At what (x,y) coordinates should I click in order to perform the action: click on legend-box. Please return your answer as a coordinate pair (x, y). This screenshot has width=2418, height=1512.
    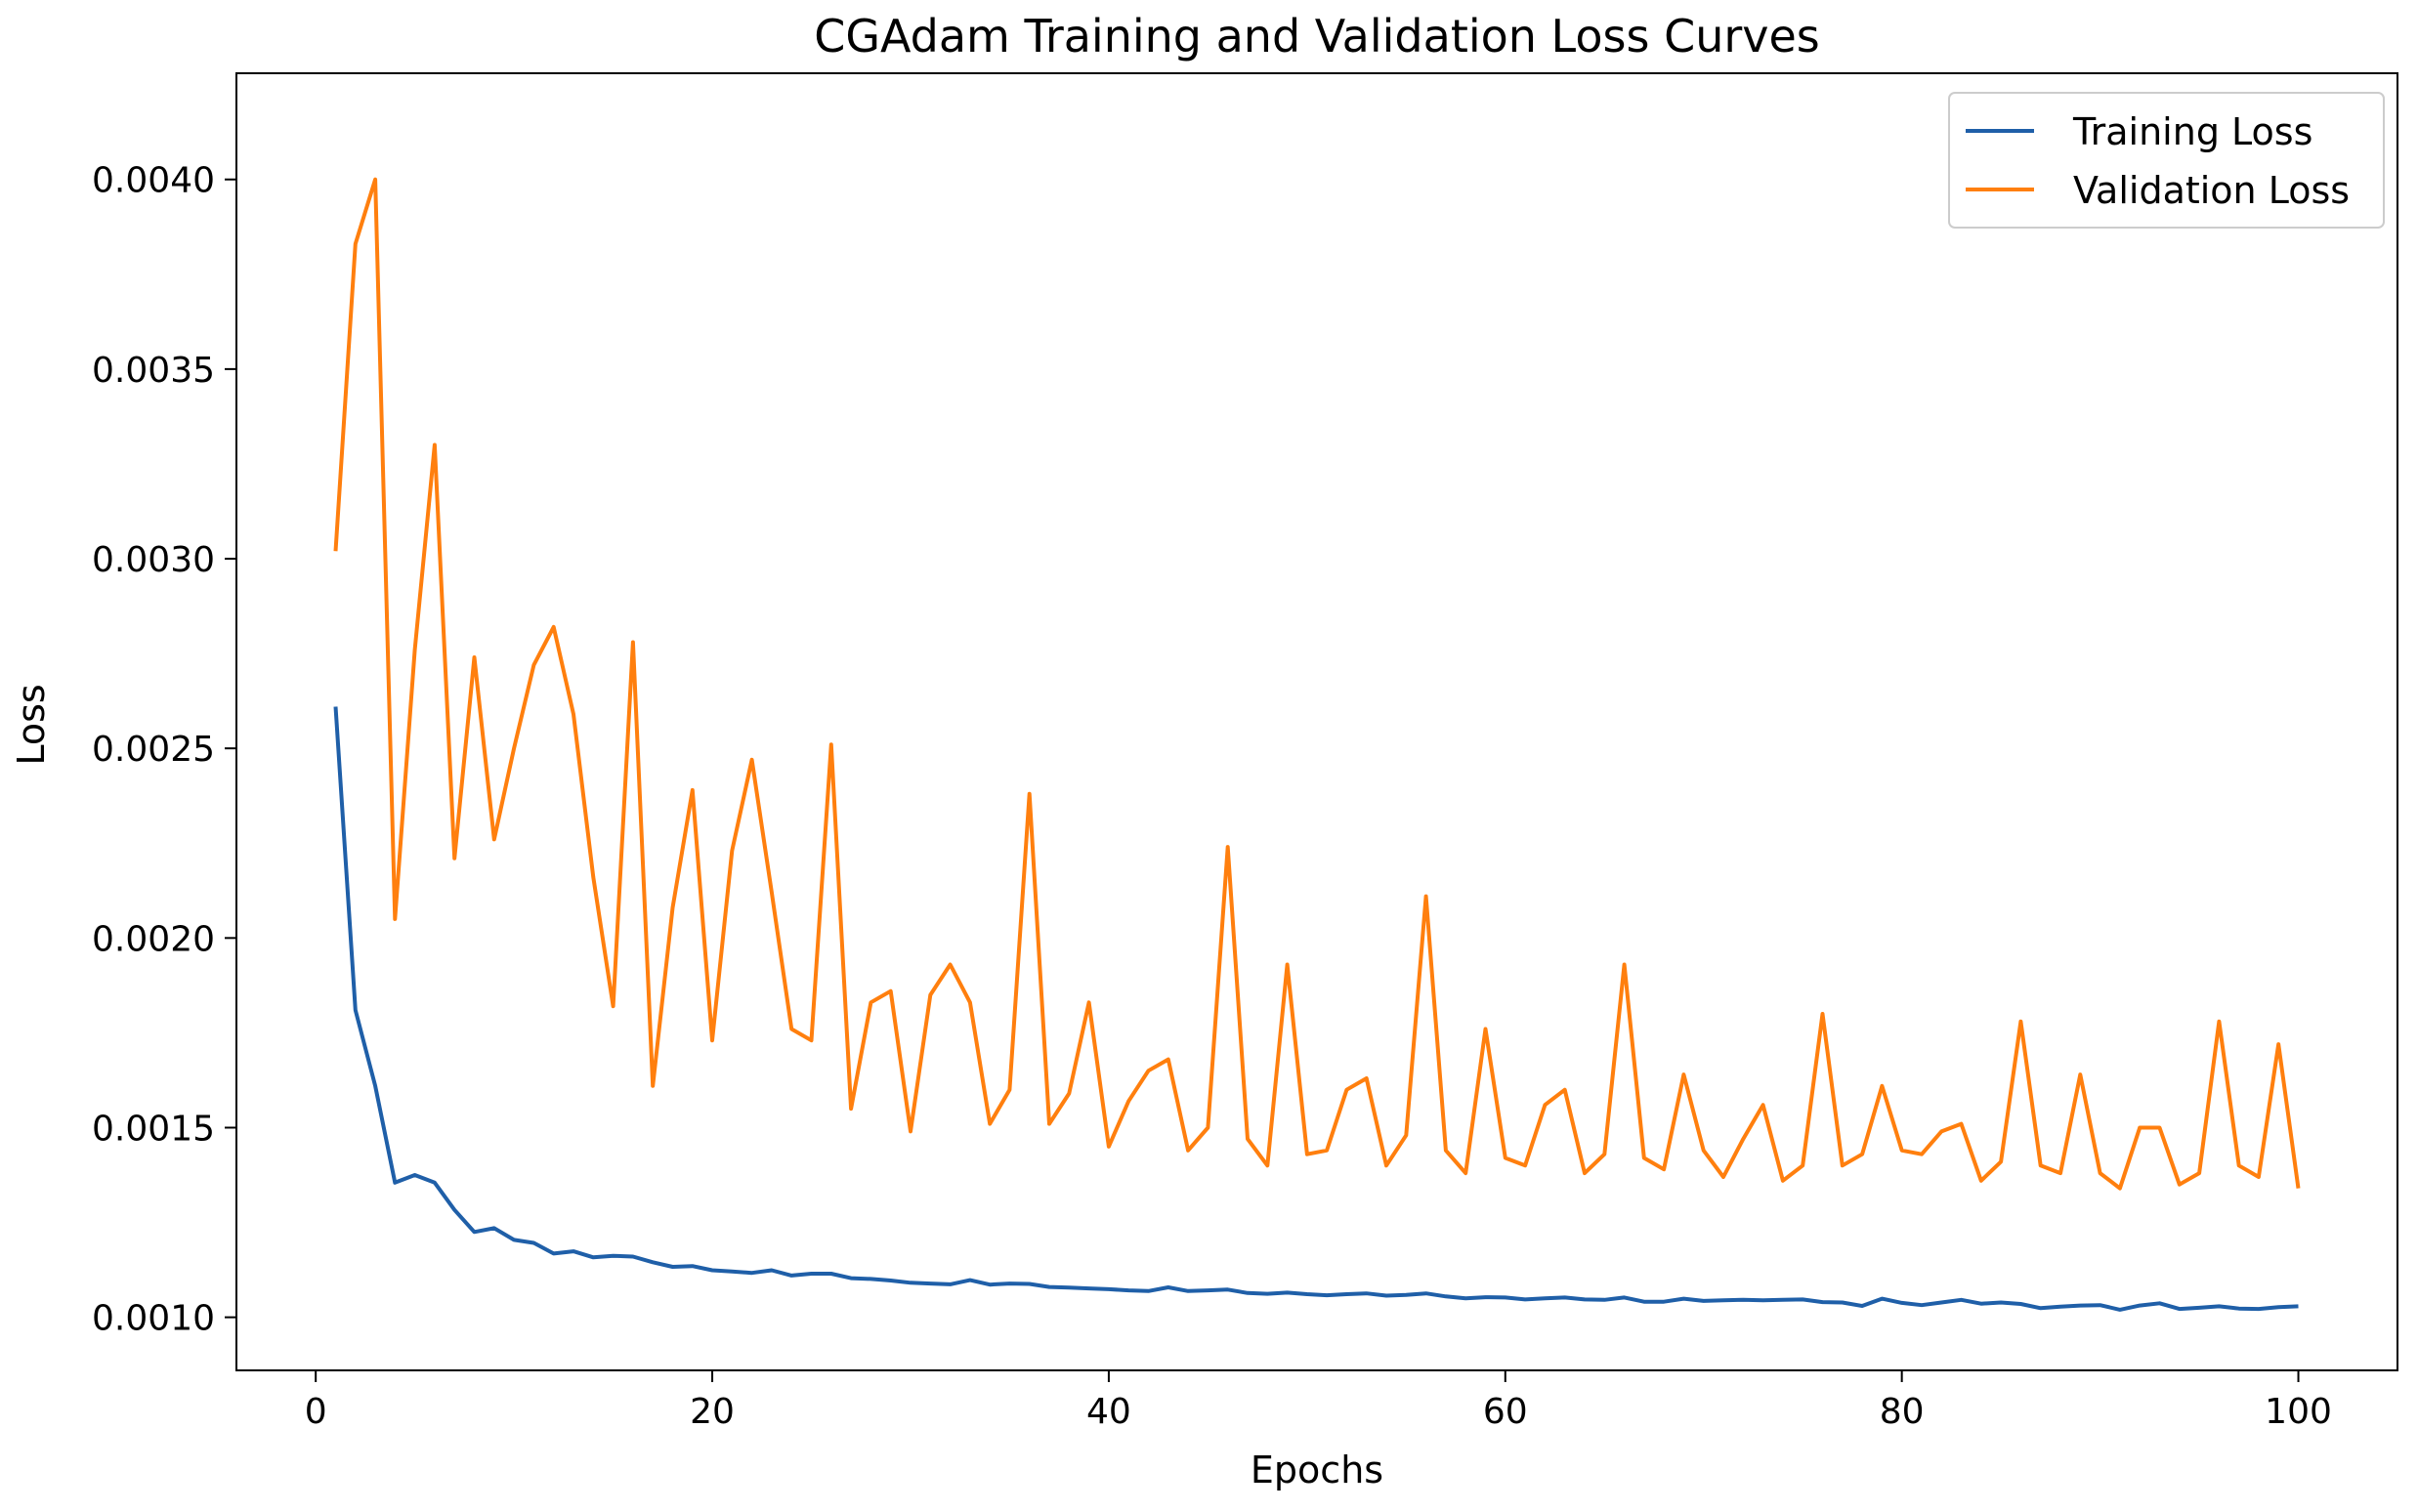
    Looking at the image, I should click on (2166, 160).